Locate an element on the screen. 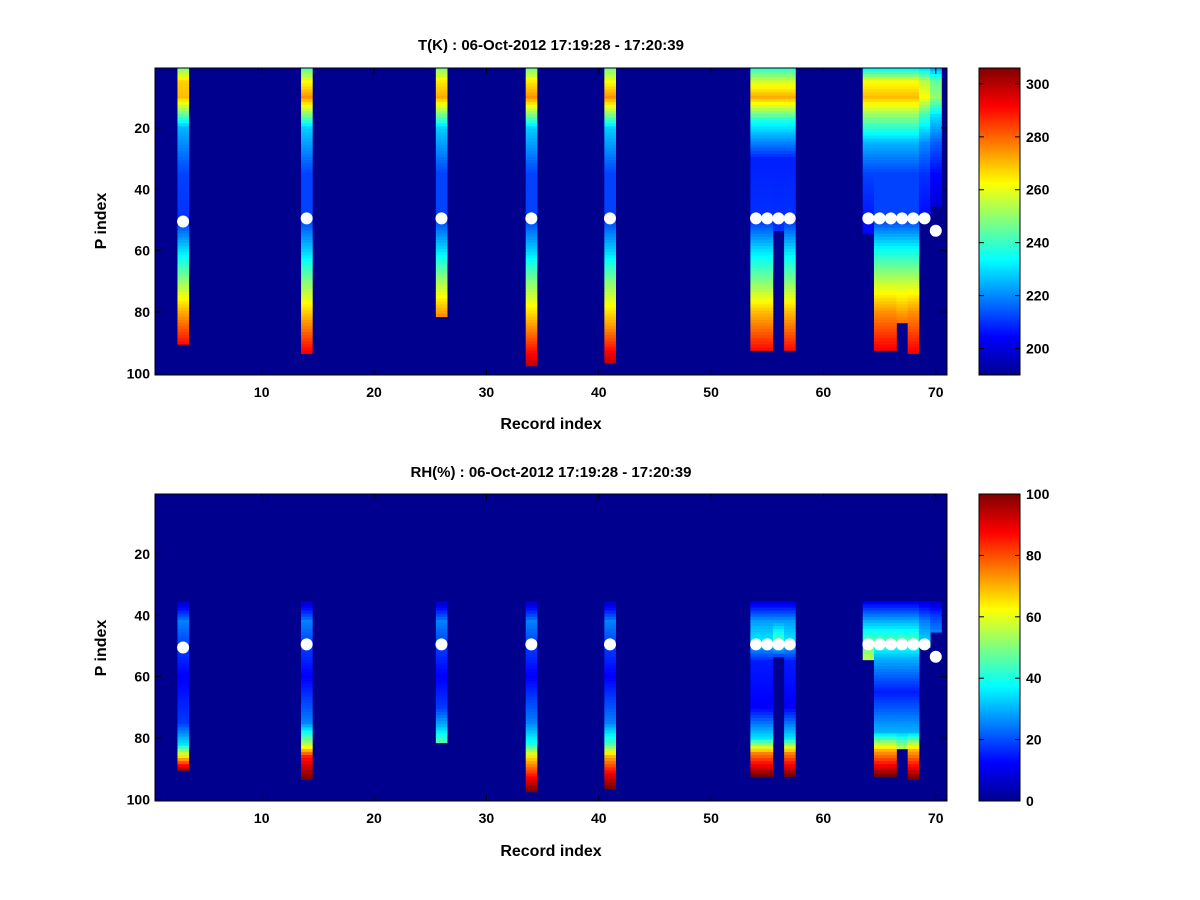 This screenshot has width=1200, height=900. temperature-colorbar-tick-label: 280 is located at coordinates (1038, 137).